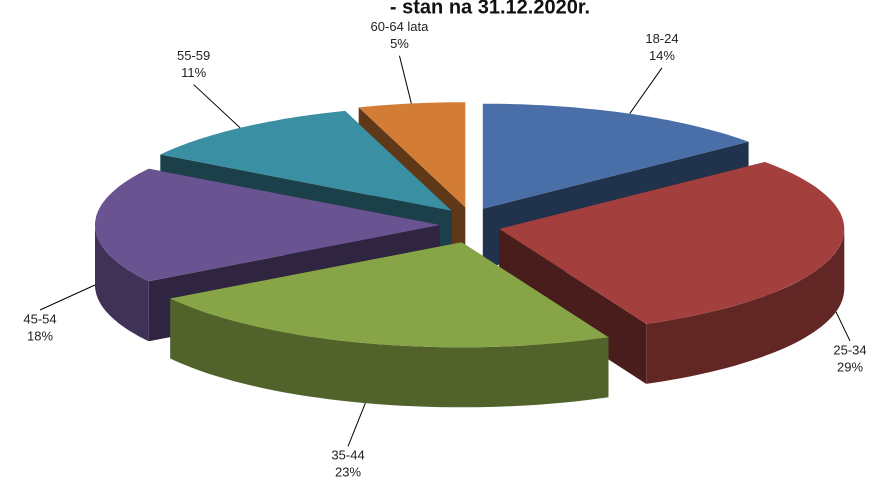 Image resolution: width=889 pixels, height=480 pixels. Describe the element at coordinates (399, 43) in the screenshot. I see `data-label-value: 5%` at that location.